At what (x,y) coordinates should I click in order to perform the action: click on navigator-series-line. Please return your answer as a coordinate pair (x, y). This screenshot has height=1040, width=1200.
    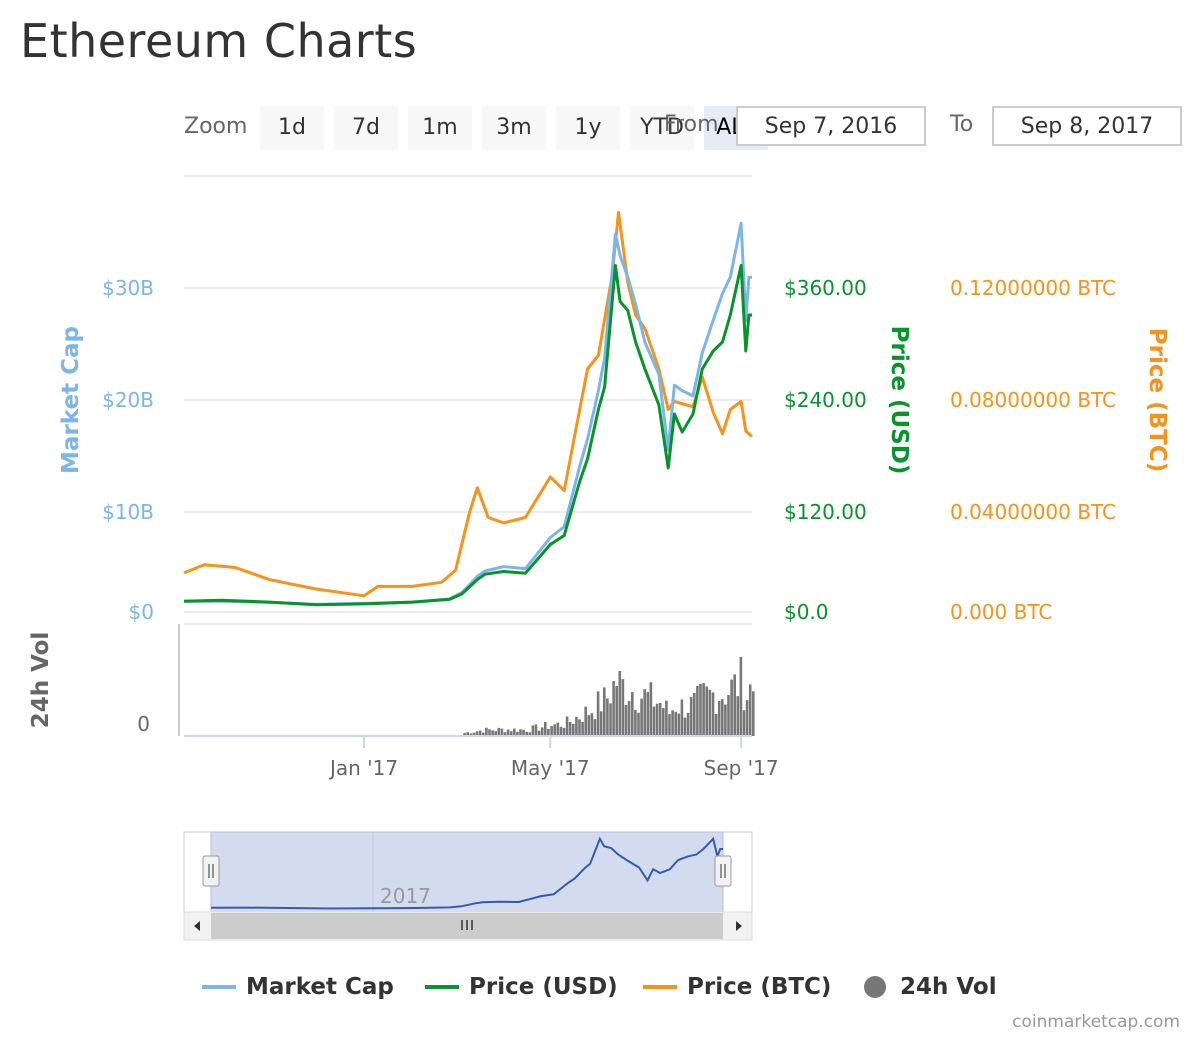
    Looking at the image, I should click on (466, 873).